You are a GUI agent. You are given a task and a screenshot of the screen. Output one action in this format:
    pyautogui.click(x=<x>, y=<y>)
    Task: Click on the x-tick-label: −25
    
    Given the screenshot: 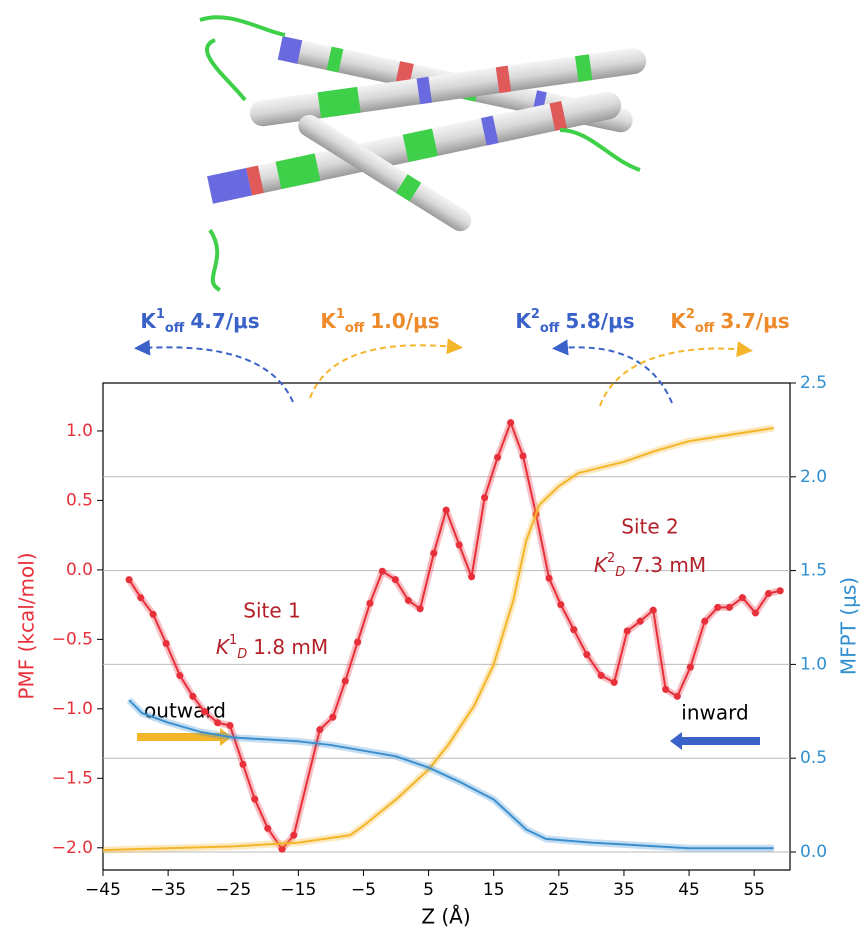 What is the action you would take?
    pyautogui.click(x=233, y=890)
    